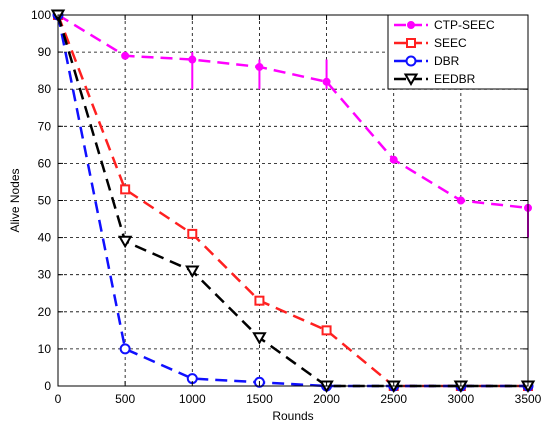  I want to click on y-tick-label: 60, so click(45, 163).